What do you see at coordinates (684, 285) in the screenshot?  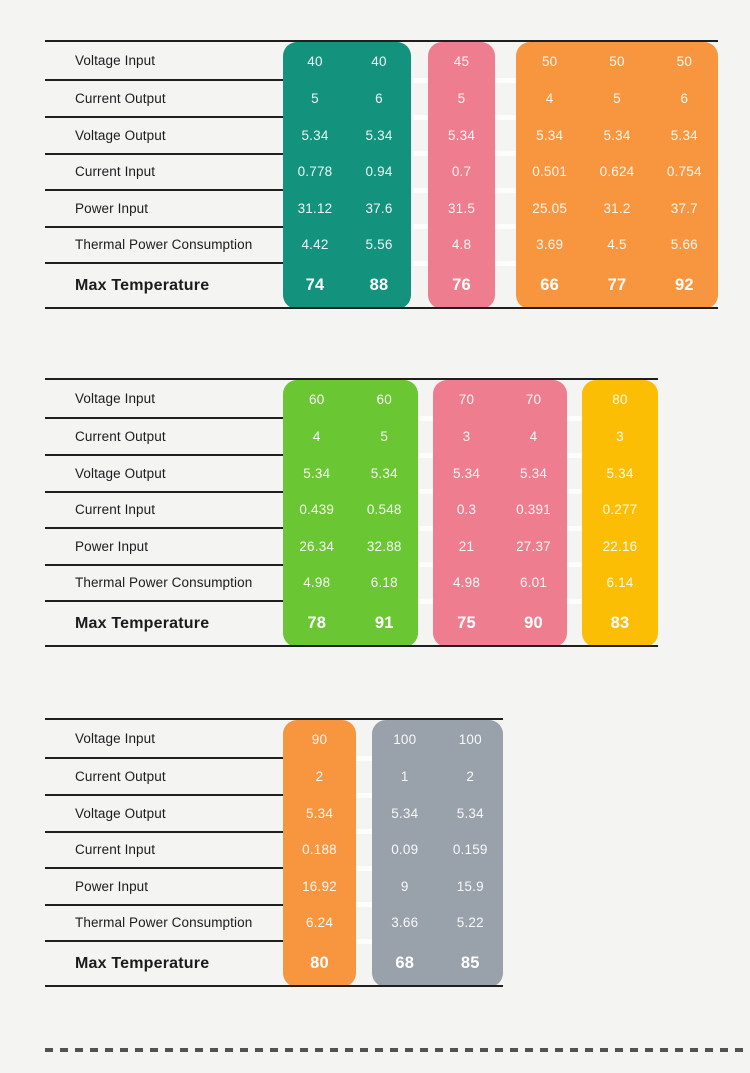 I see `value-cell-max-temperature: 92` at bounding box center [684, 285].